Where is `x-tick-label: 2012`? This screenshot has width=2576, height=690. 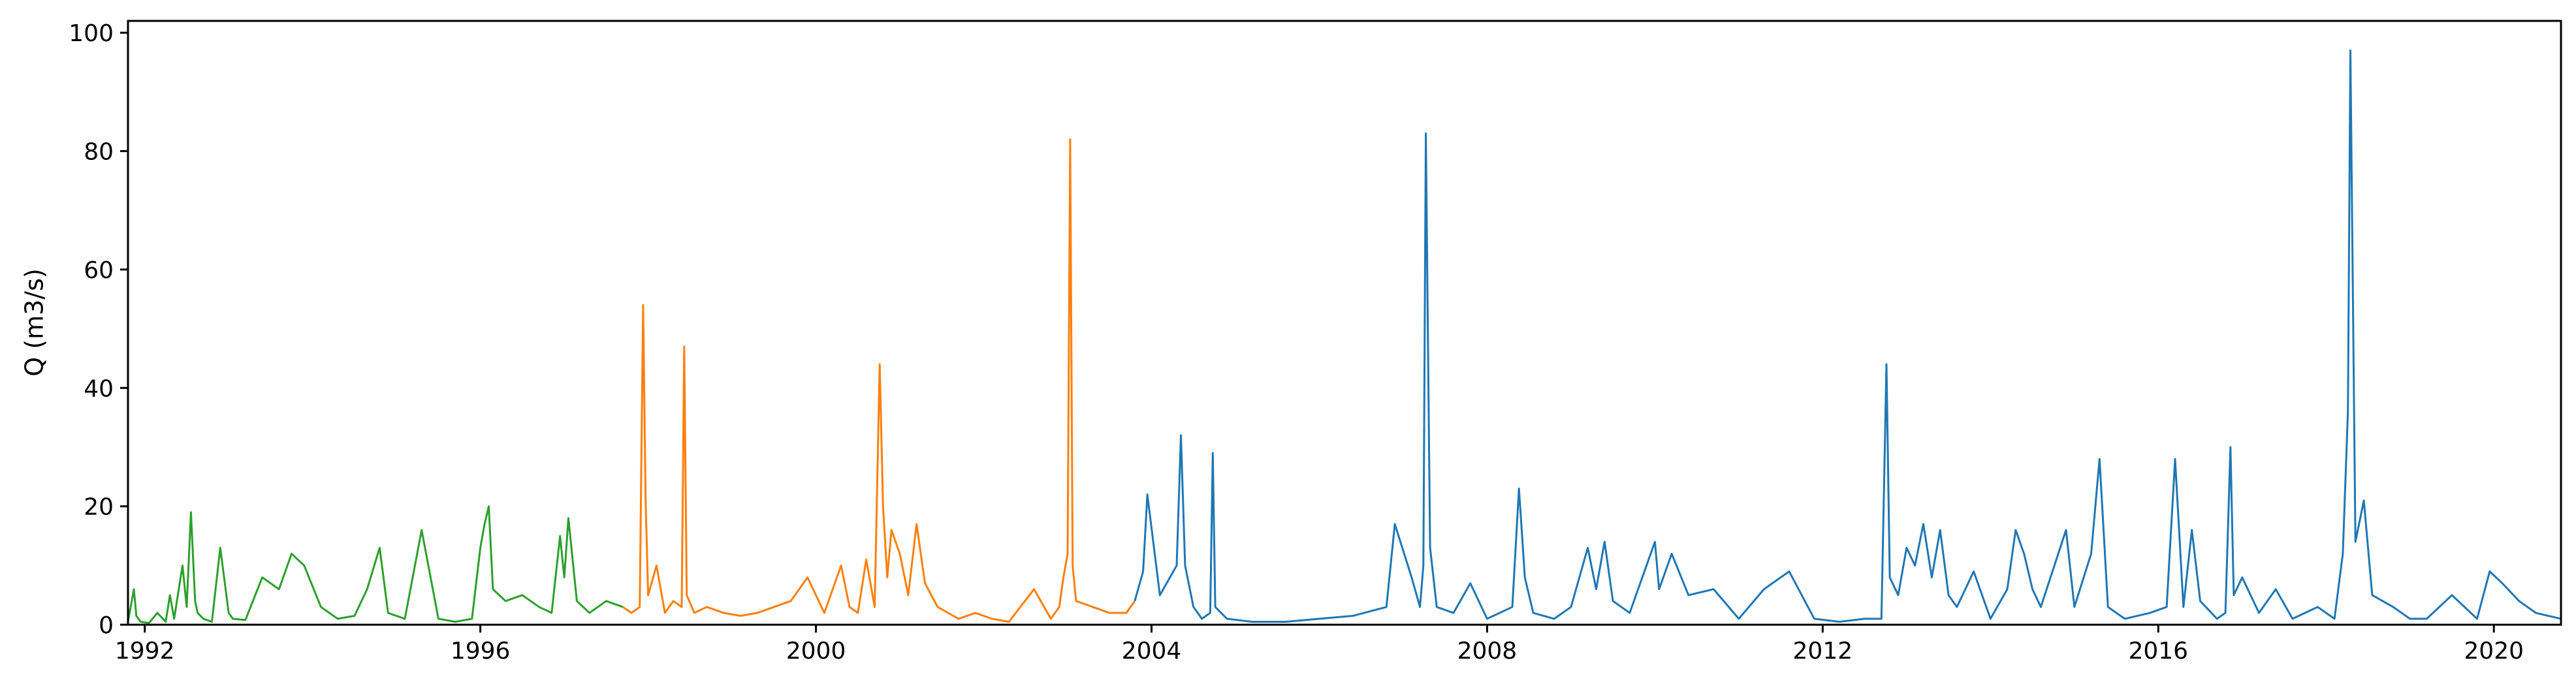 x-tick-label: 2012 is located at coordinates (1823, 651).